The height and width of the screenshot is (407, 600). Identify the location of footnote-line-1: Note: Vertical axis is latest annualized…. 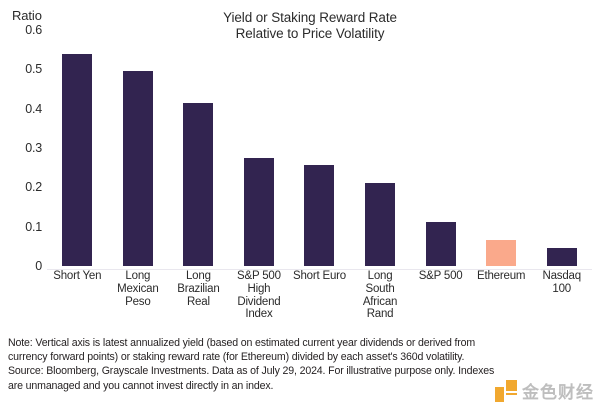
(242, 343).